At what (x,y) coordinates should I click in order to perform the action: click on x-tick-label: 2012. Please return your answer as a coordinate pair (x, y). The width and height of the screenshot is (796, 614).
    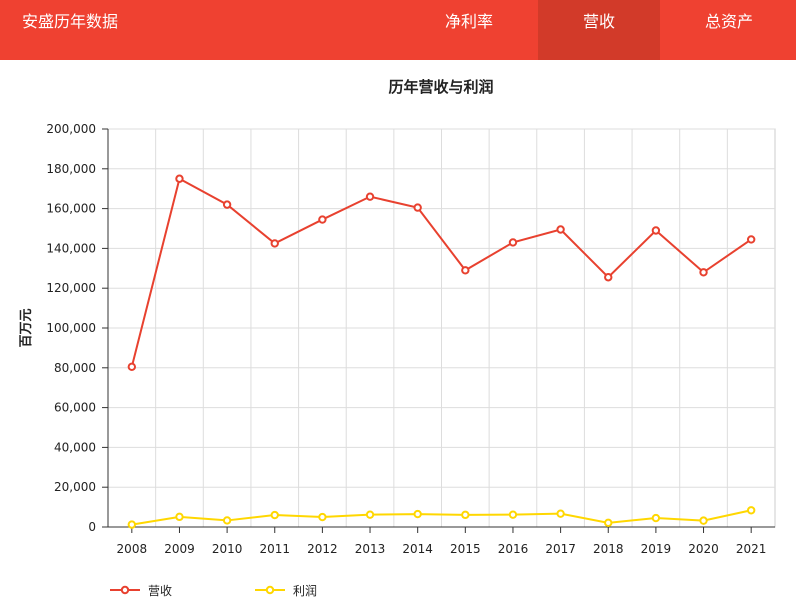
    Looking at the image, I should click on (322, 549).